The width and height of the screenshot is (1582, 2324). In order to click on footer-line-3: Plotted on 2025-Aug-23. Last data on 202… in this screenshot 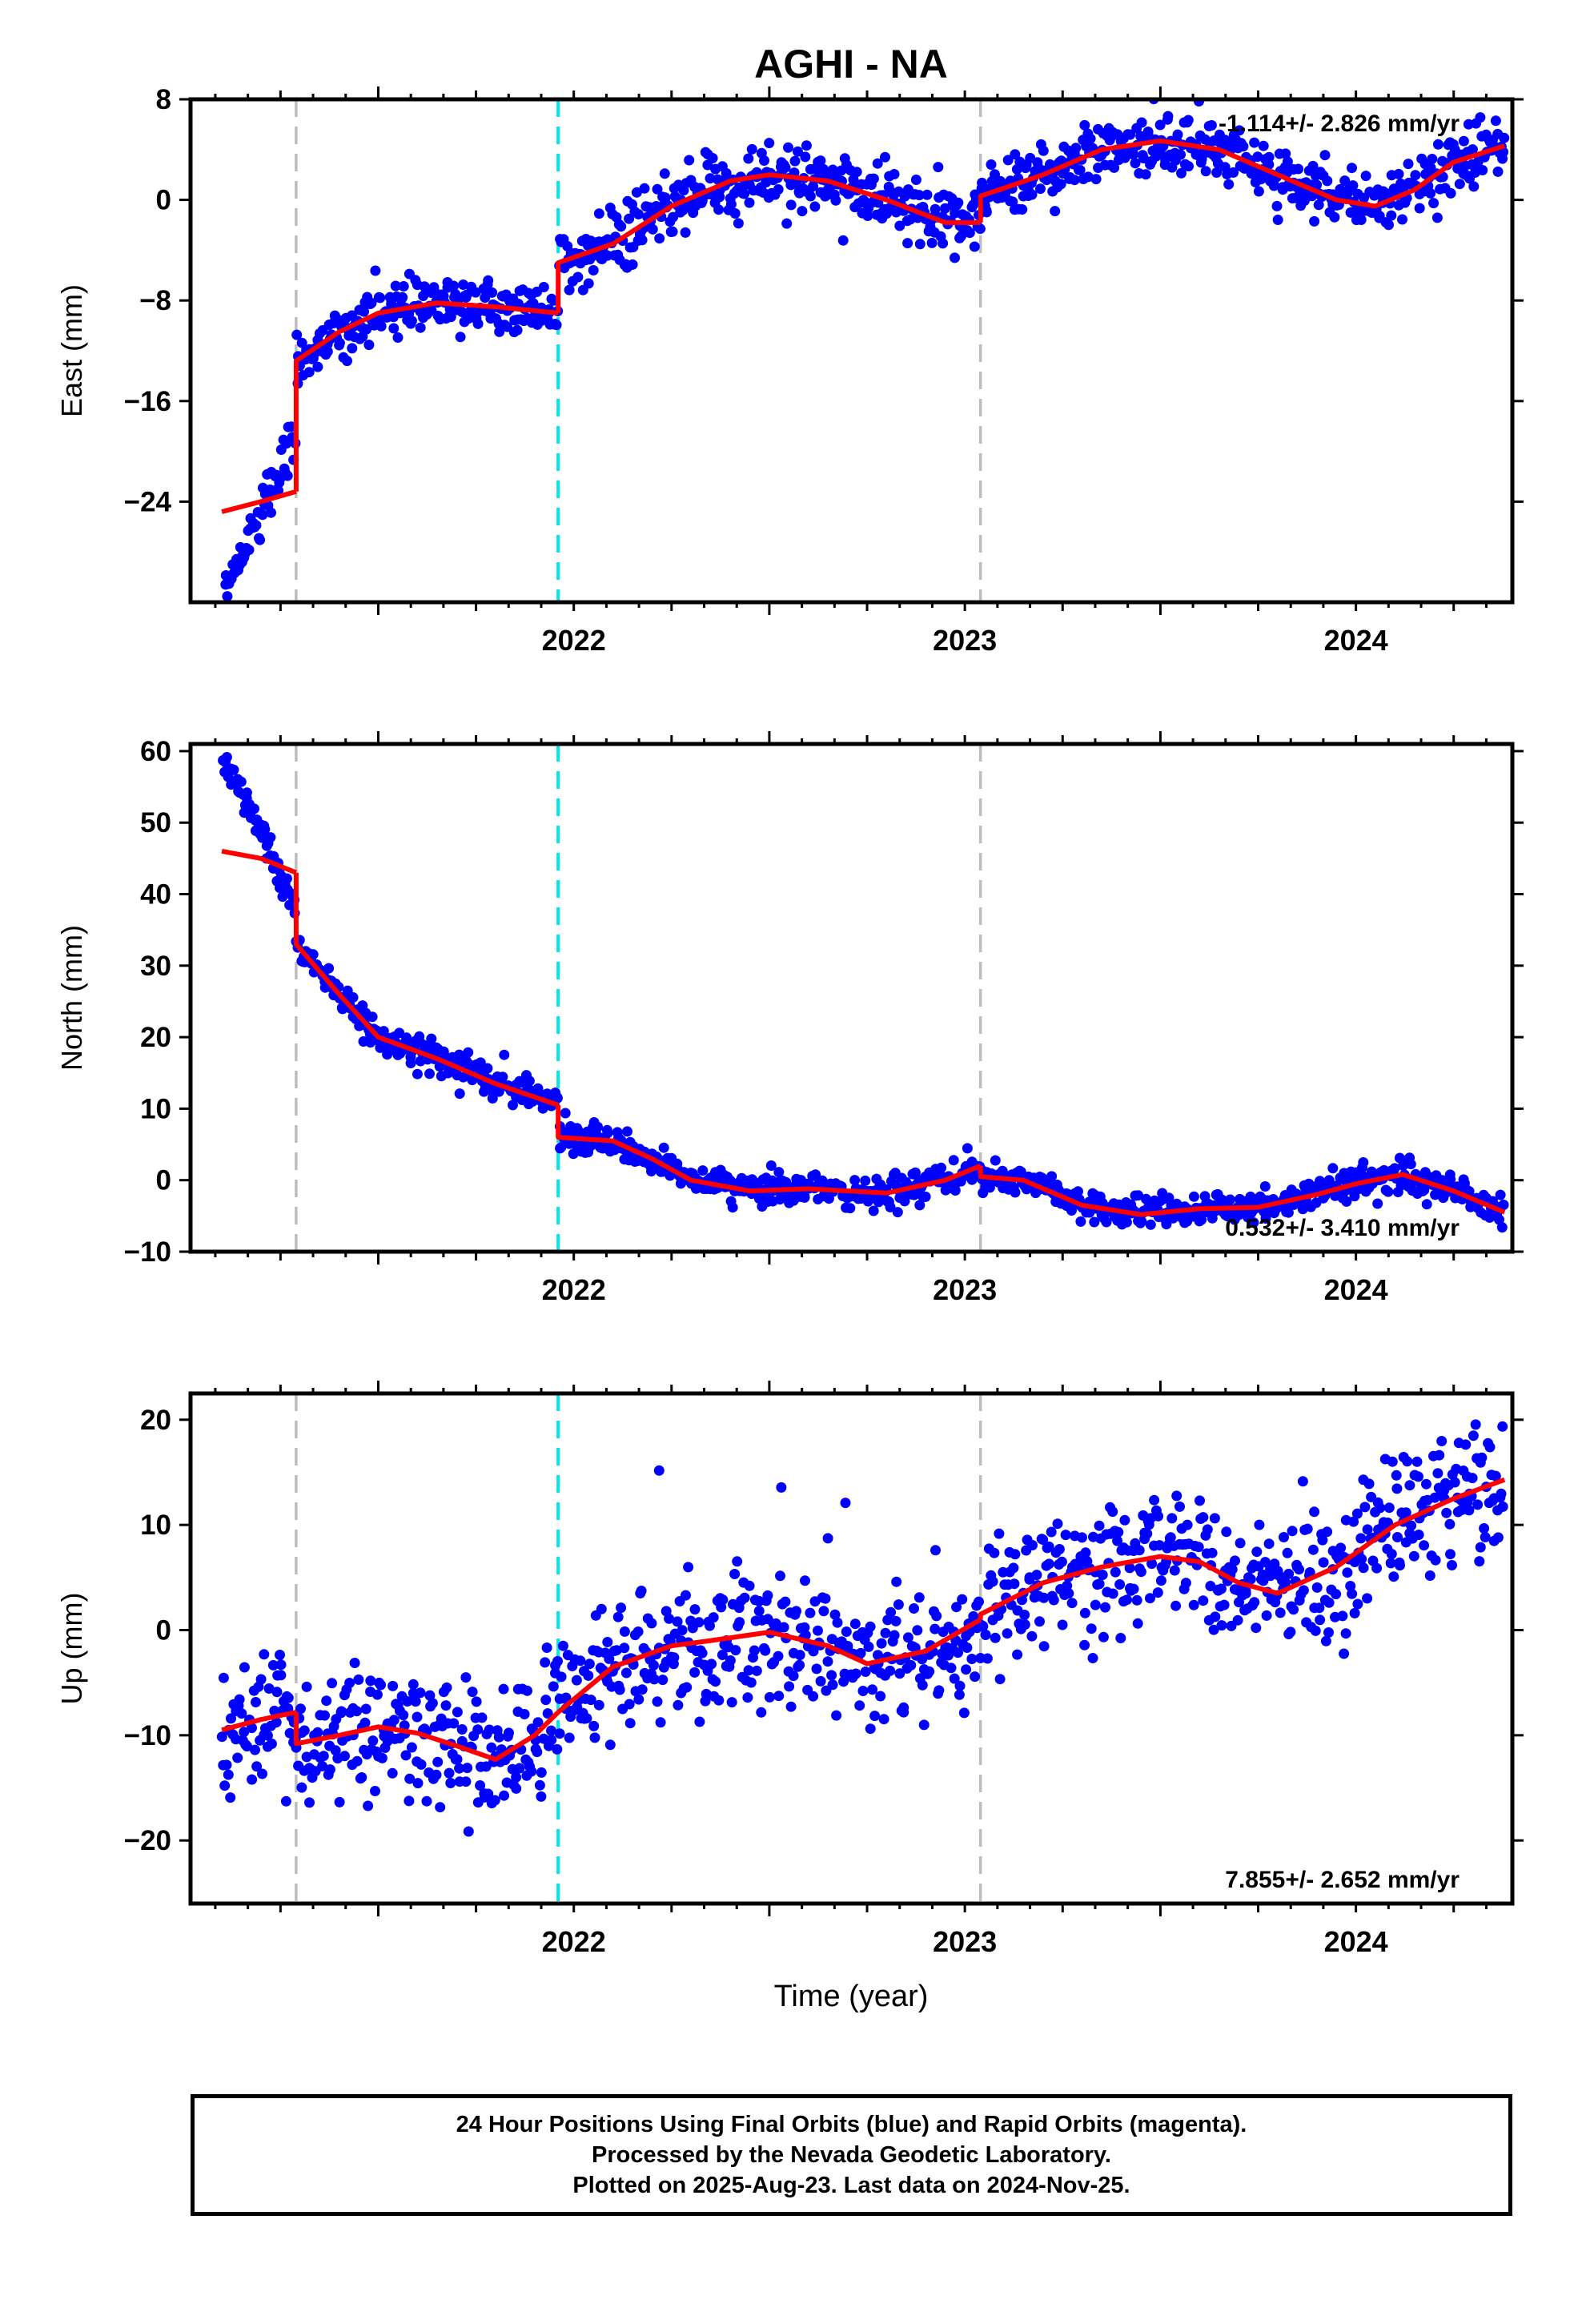, I will do `click(851, 2185)`.